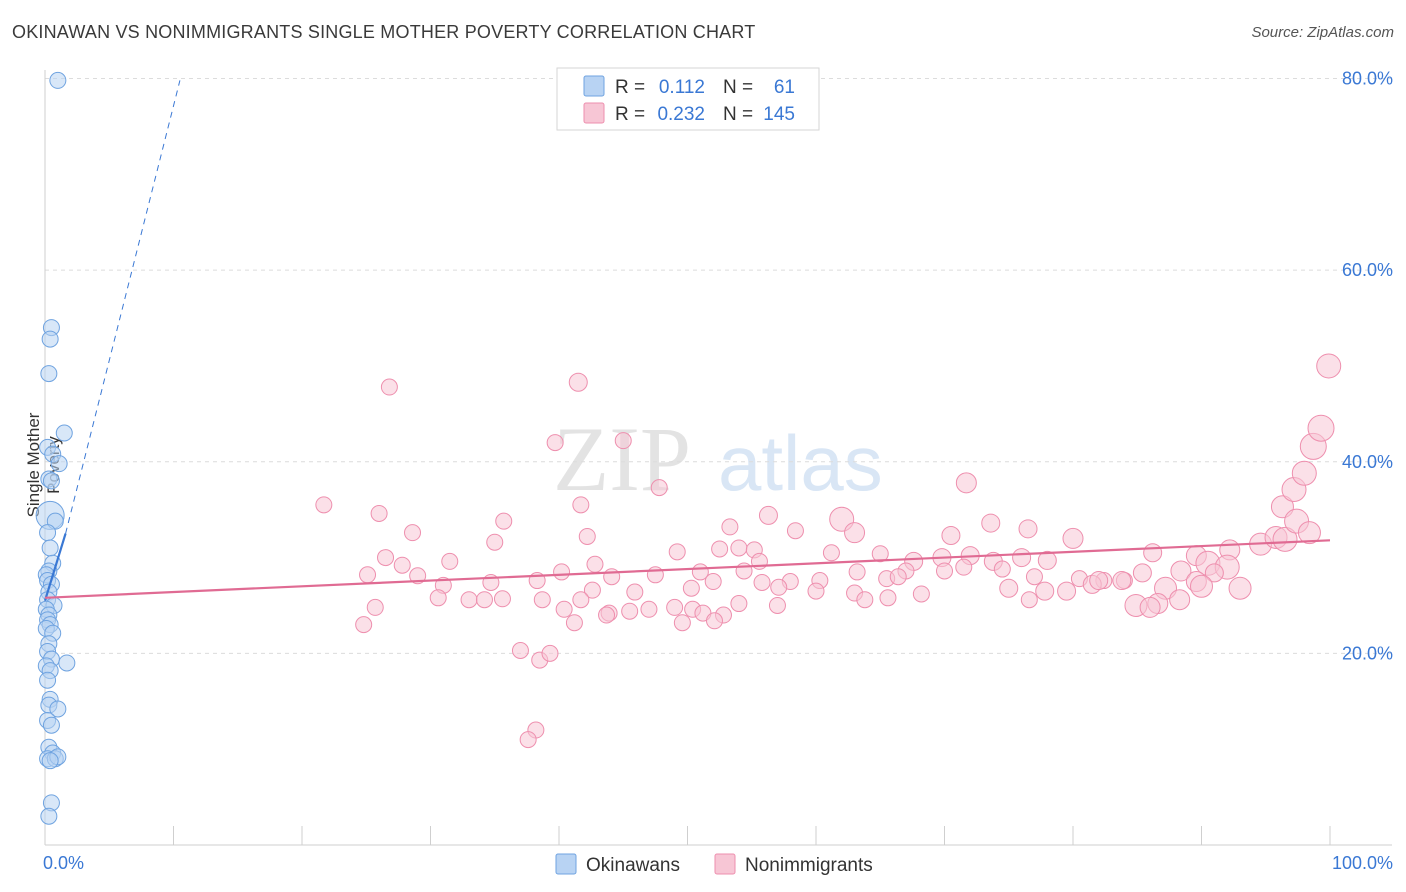 This screenshot has width=1406, height=892. What do you see at coordinates (55, 567) in the screenshot?
I see `okinawan-trend-line` at bounding box center [55, 567].